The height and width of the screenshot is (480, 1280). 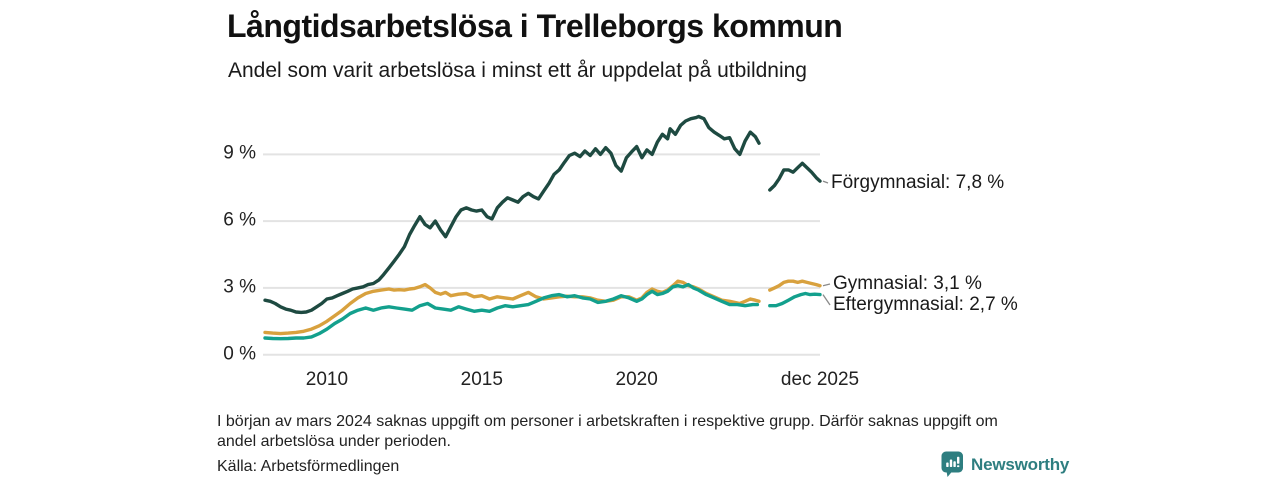 I want to click on newsworthy-wordmark: Newsworthy, so click(x=1020, y=464).